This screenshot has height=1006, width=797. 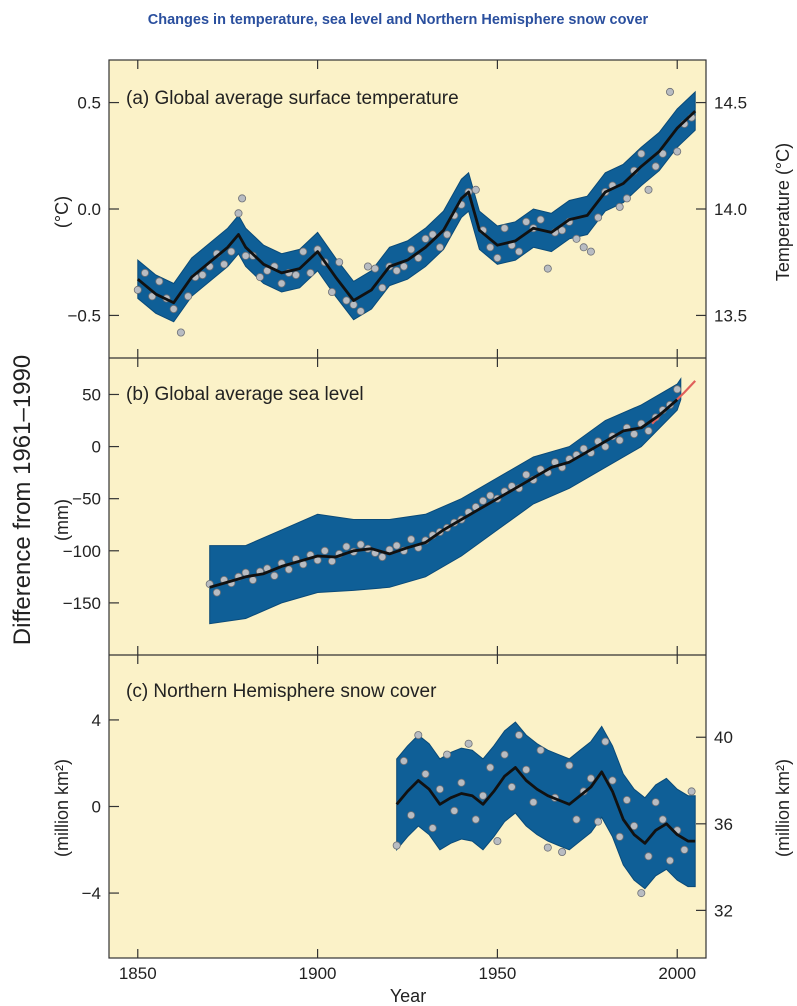 What do you see at coordinates (96, 807) in the screenshot?
I see `panel-c-ytick-label: 0` at bounding box center [96, 807].